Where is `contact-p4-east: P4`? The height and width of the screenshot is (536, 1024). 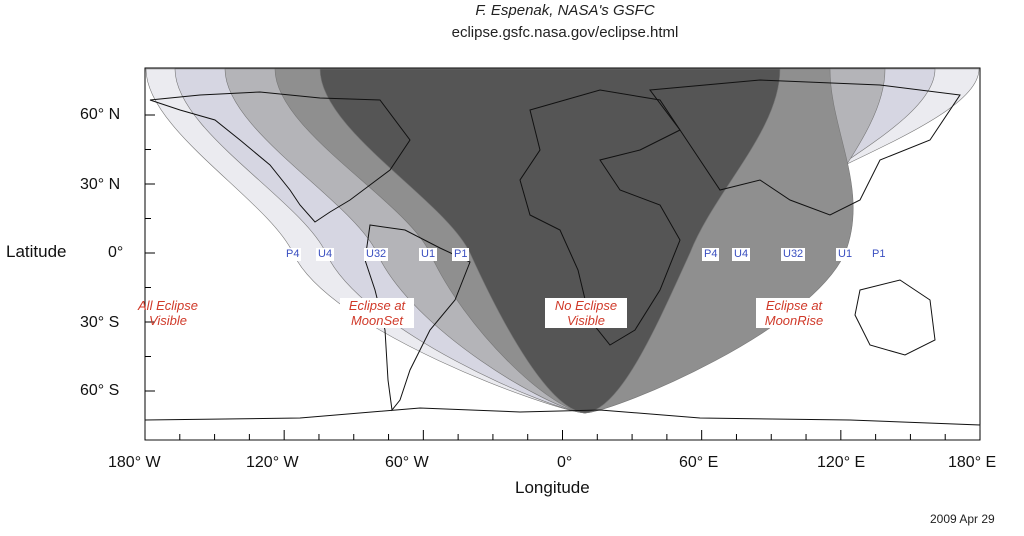
contact-p4-east: P4 is located at coordinates (711, 254).